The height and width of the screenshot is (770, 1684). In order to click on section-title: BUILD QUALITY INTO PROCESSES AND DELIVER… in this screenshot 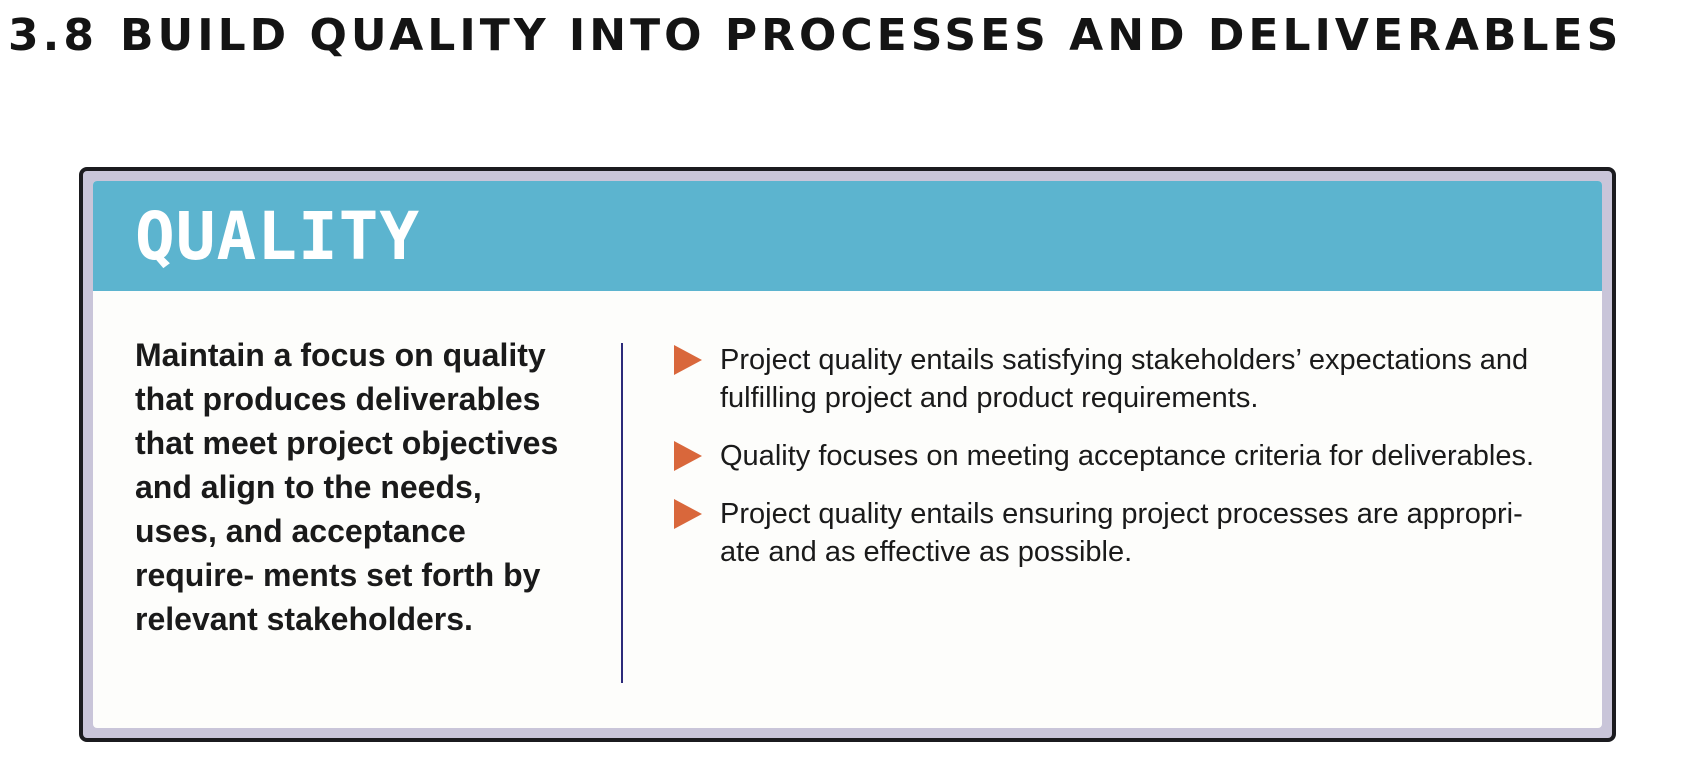, I will do `click(871, 35)`.